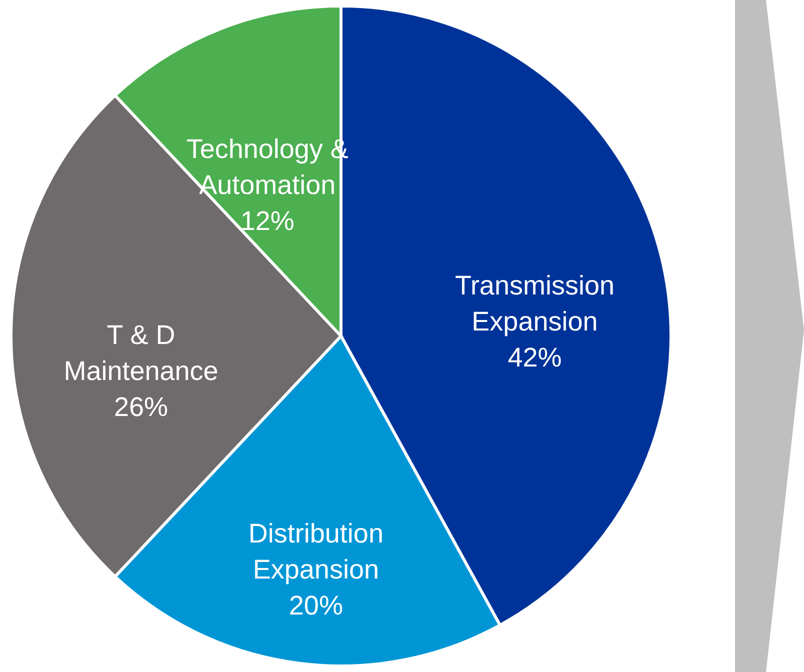 The image size is (804, 672). What do you see at coordinates (141, 353) in the screenshot?
I see `slice-label: T & D Maintenance` at bounding box center [141, 353].